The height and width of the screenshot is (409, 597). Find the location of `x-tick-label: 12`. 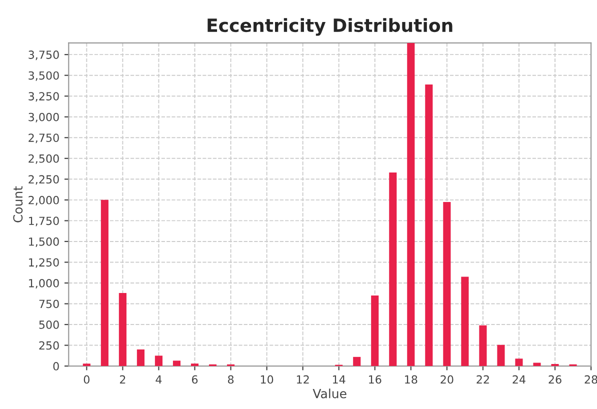

x-tick-label: 12 is located at coordinates (302, 379).